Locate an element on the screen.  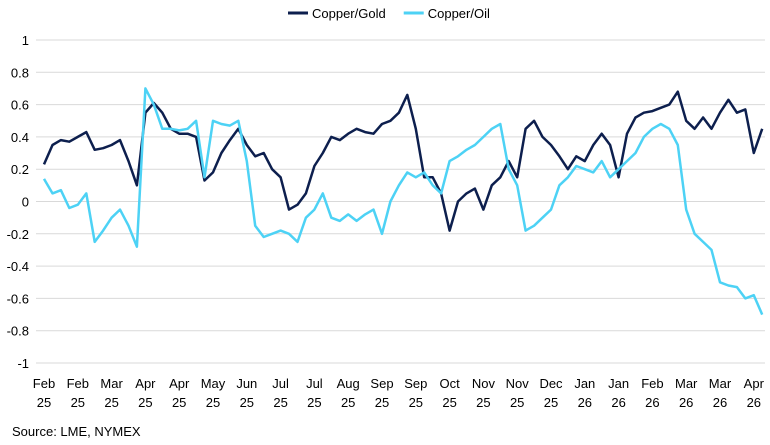
y-tick-label: 0.4 is located at coordinates (20, 137).